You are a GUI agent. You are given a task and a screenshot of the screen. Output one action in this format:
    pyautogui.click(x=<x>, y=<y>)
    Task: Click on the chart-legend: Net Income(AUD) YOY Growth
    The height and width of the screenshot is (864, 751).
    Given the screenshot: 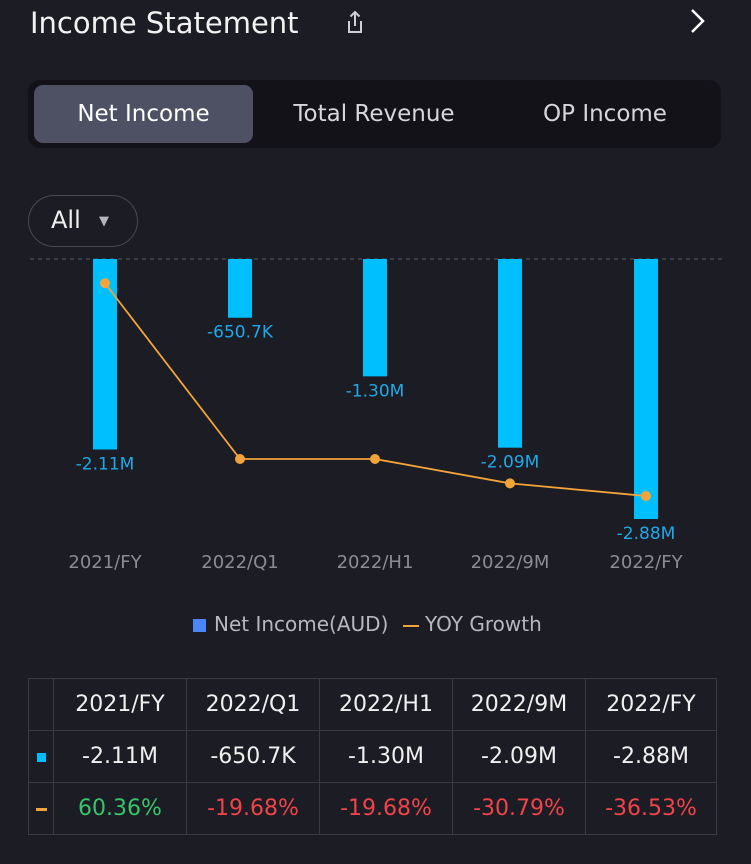 What is the action you would take?
    pyautogui.click(x=375, y=627)
    